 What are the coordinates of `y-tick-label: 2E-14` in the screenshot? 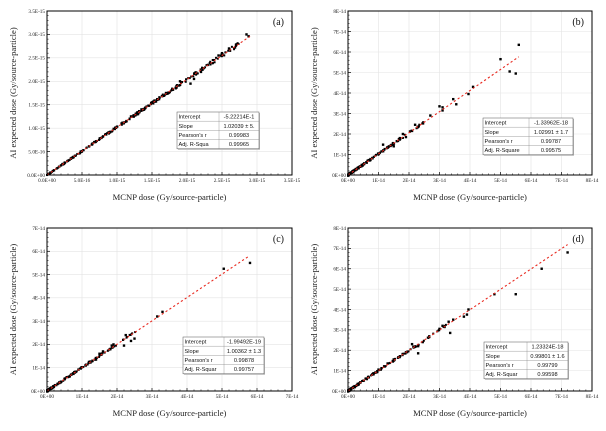 It's located at (339, 135).